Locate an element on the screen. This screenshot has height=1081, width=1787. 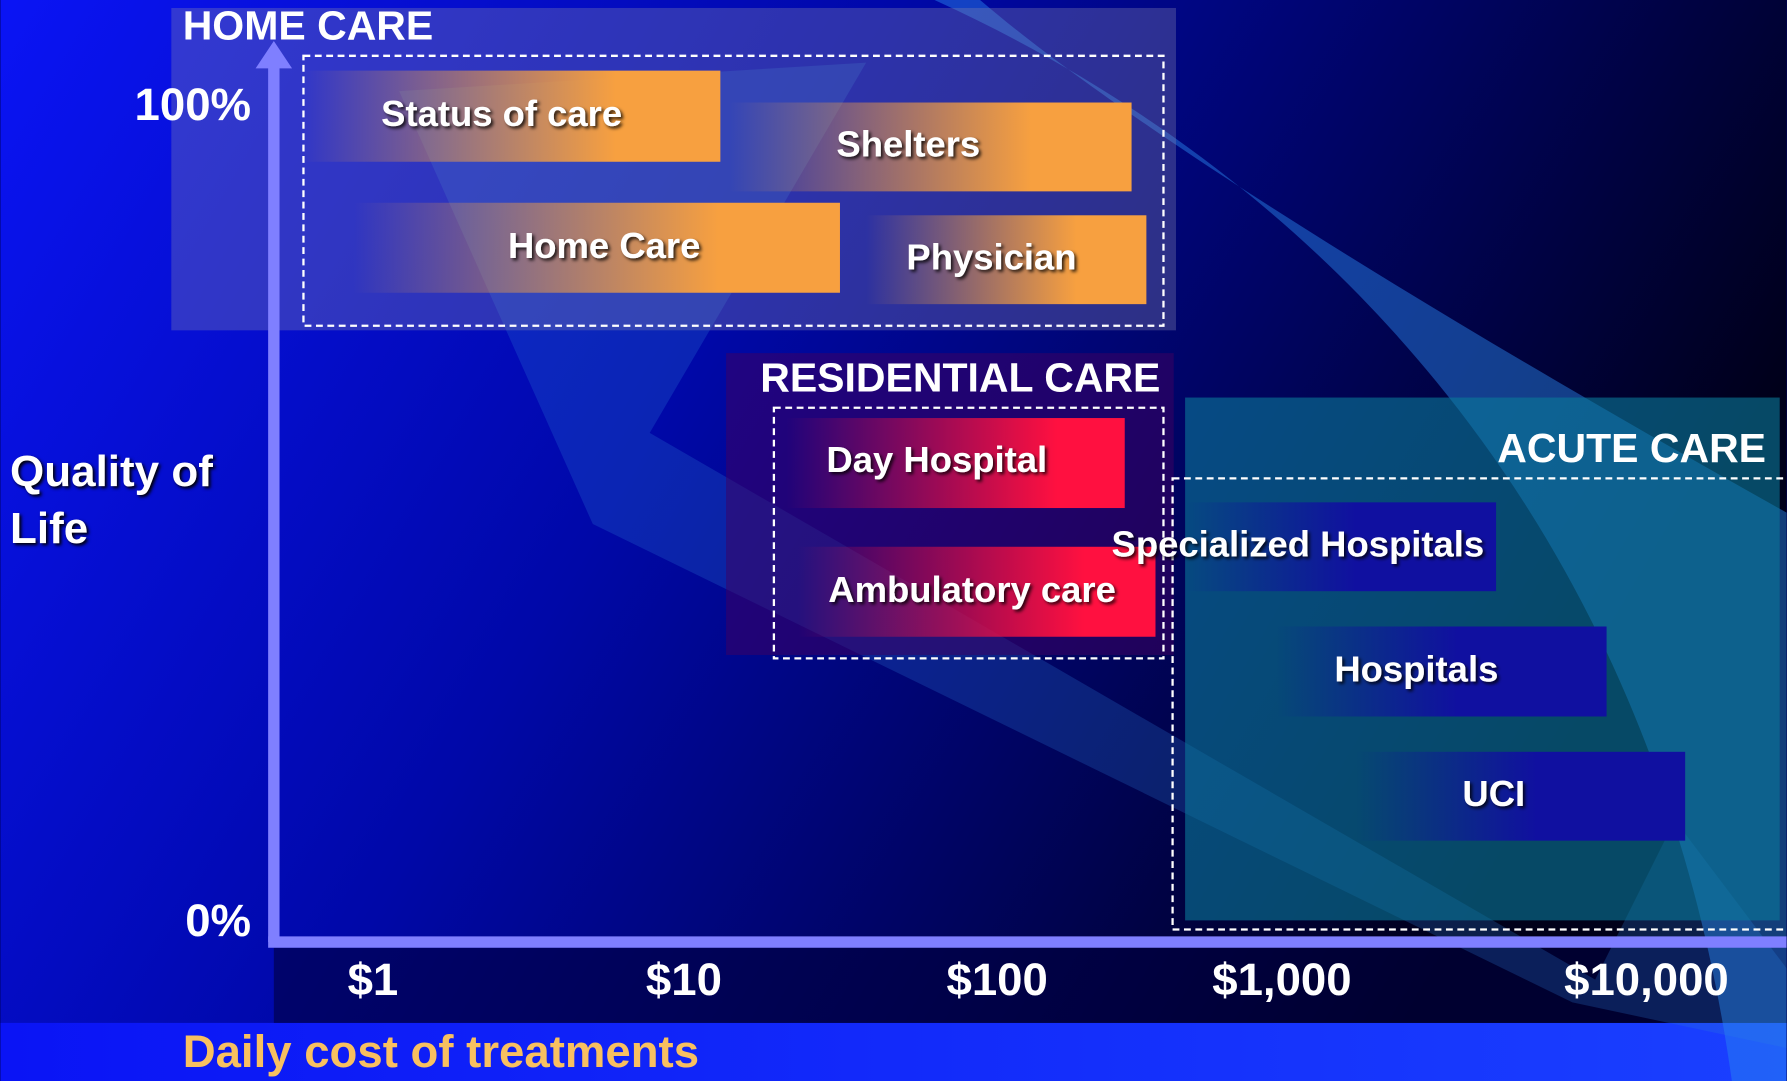
tick-band is located at coordinates (1030, 985).